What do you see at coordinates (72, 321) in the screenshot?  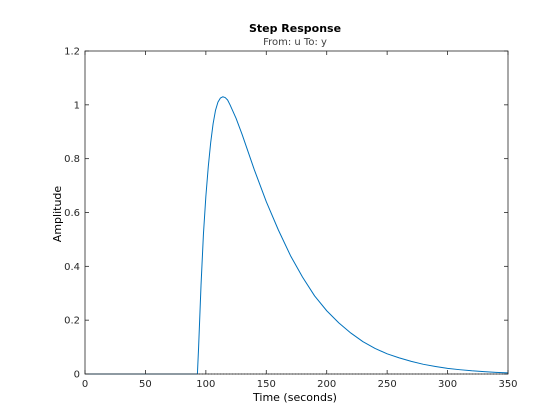 I see `y-tick-label: 0.2` at bounding box center [72, 321].